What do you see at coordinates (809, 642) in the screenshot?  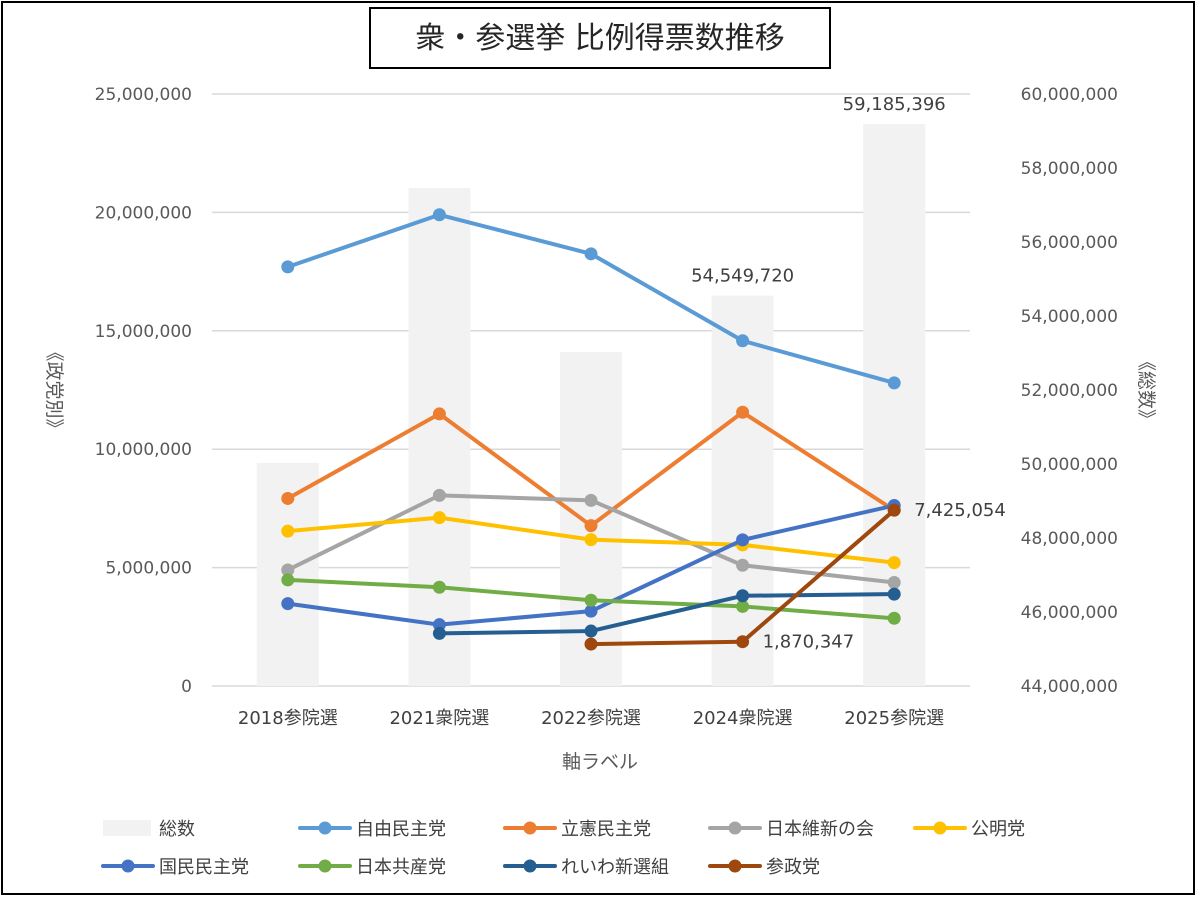 I see `data-label: 1,870,347` at bounding box center [809, 642].